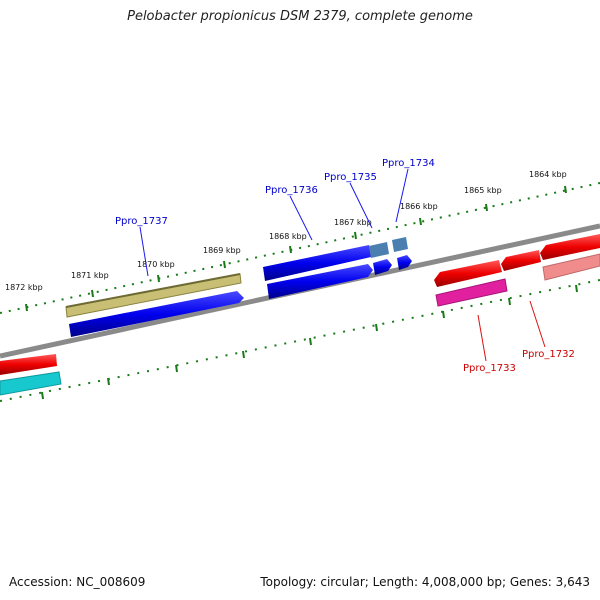 The height and width of the screenshot is (600, 600). I want to click on gene-ppro-1733-arrow, so click(468, 273).